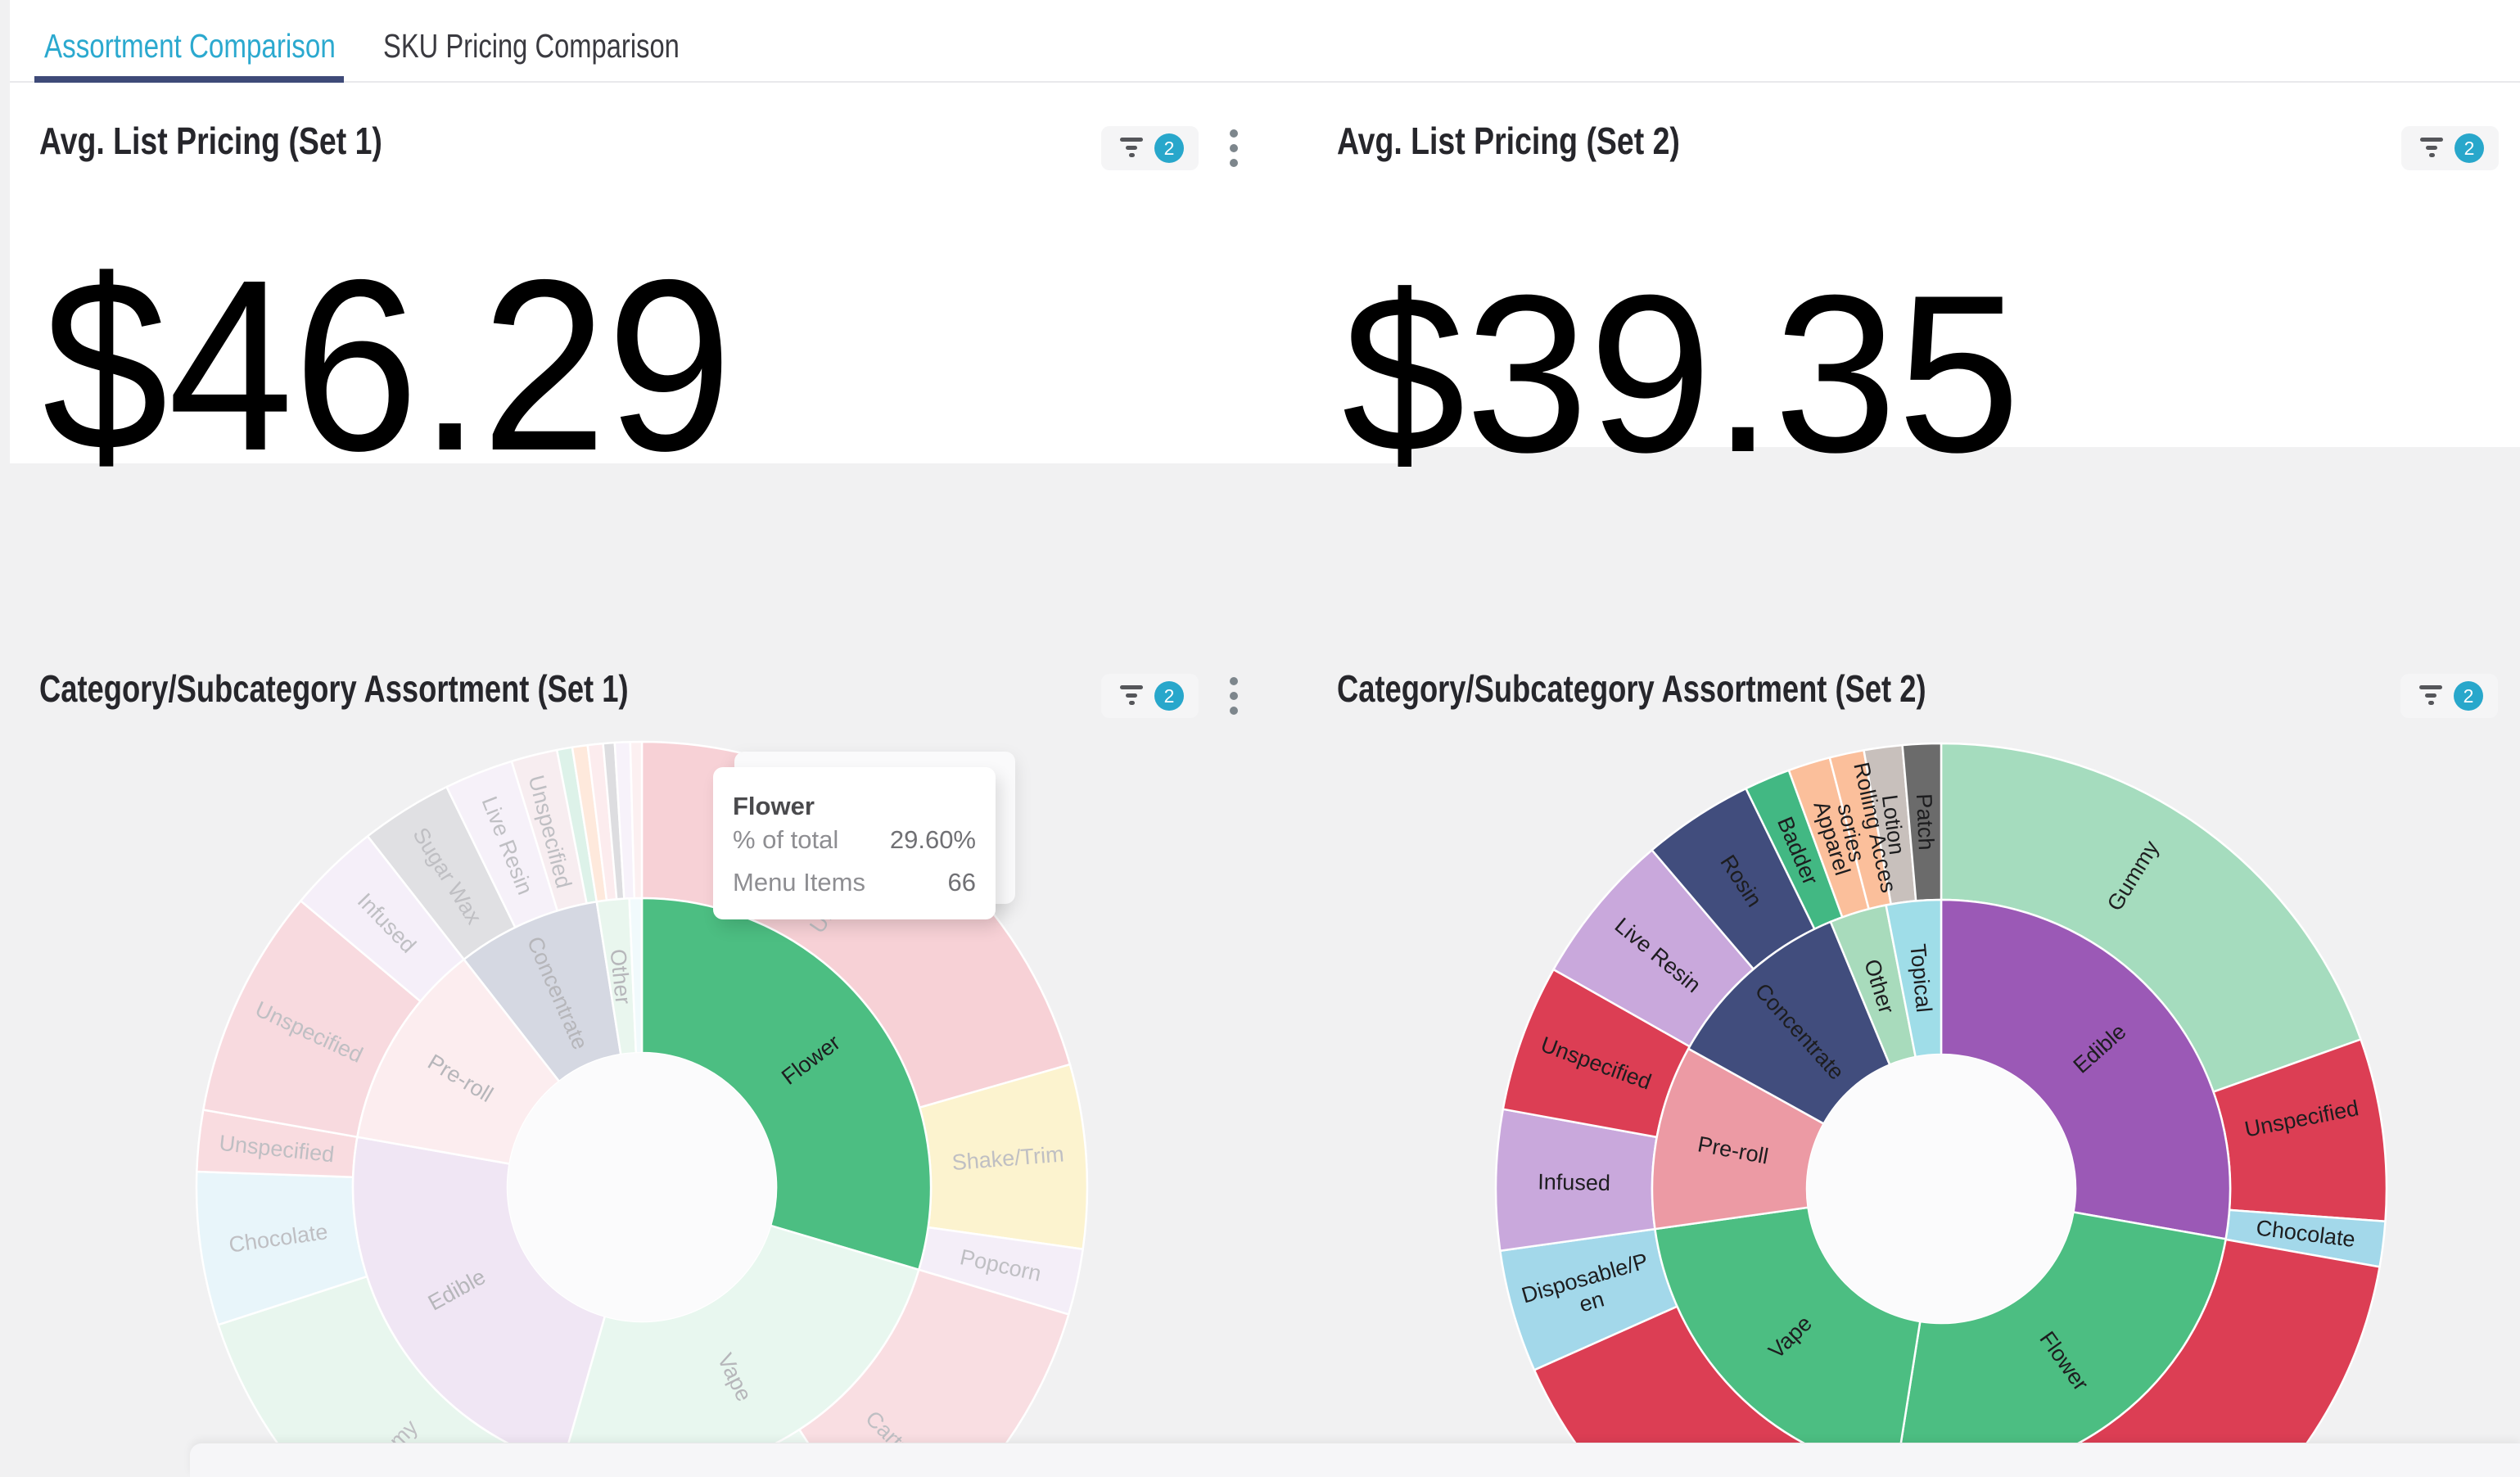 The height and width of the screenshot is (1477, 2520). What do you see at coordinates (1925, 822) in the screenshot?
I see `svg-text: Patch` at bounding box center [1925, 822].